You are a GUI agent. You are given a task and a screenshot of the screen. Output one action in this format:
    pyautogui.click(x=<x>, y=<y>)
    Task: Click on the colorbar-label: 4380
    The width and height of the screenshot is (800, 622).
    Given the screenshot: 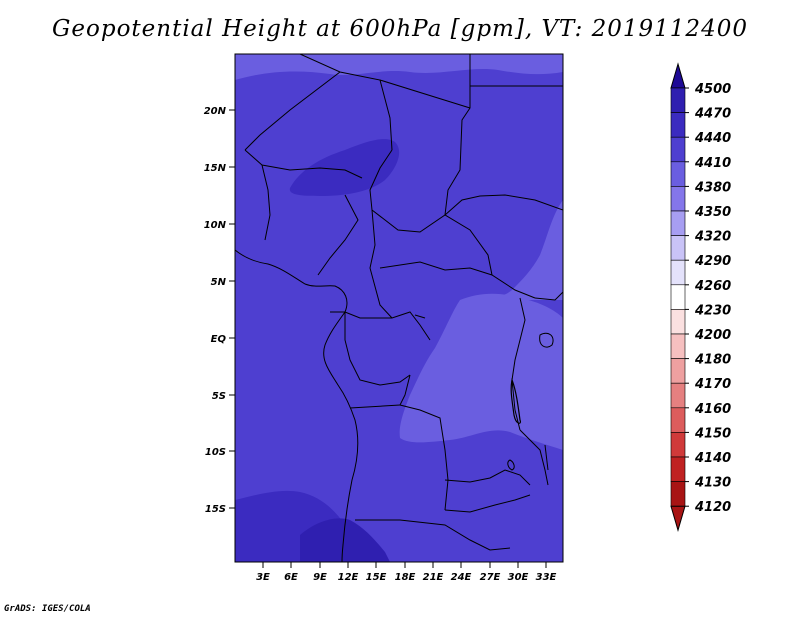 What is the action you would take?
    pyautogui.click(x=712, y=187)
    